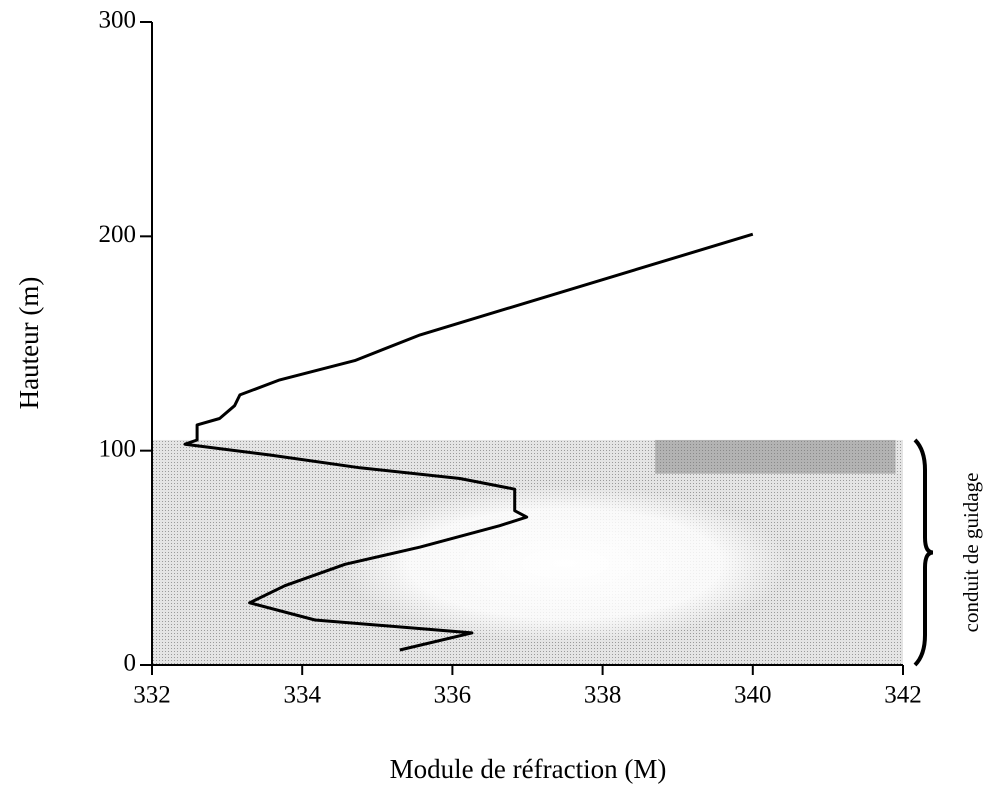 Image resolution: width=983 pixels, height=800 pixels. What do you see at coordinates (775, 456) in the screenshot?
I see `duct-dark` at bounding box center [775, 456].